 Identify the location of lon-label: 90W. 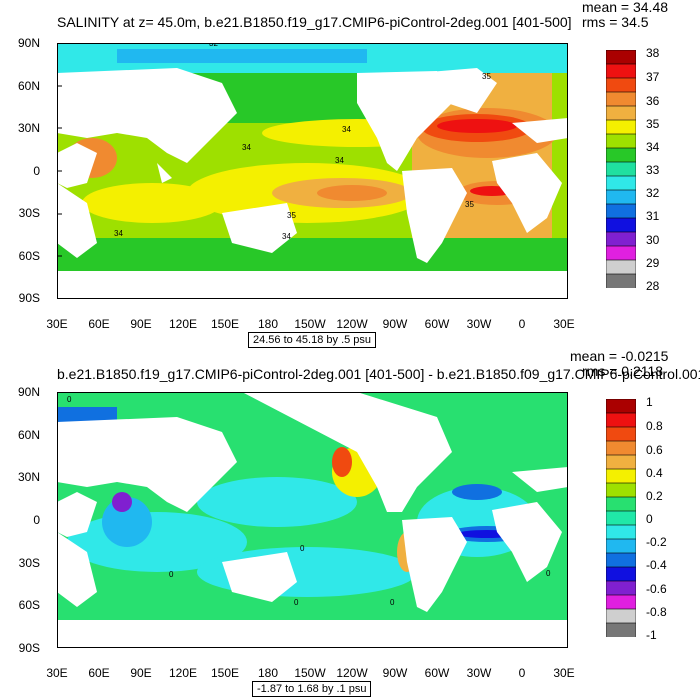
(395, 673).